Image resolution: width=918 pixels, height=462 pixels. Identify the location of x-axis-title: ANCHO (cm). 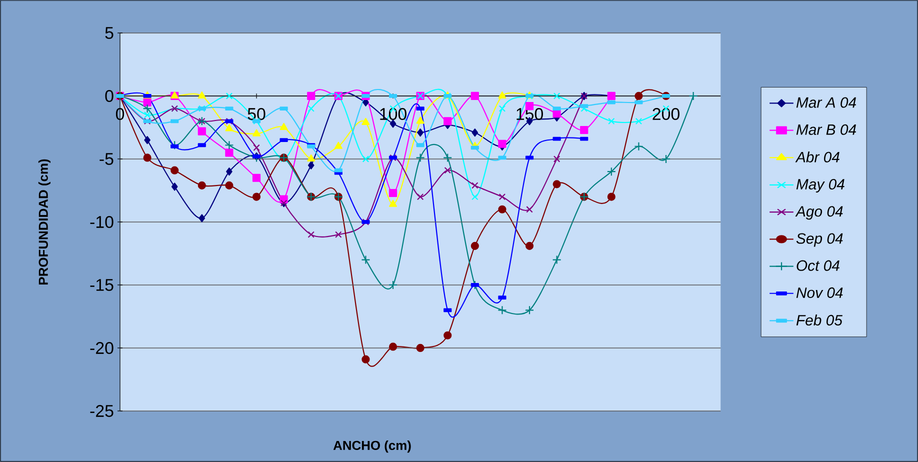
(372, 446).